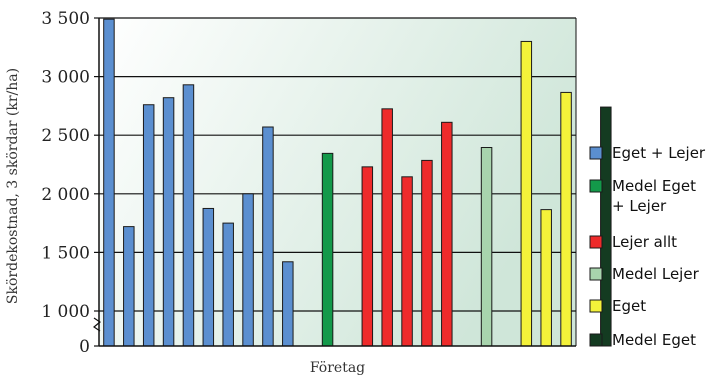 This screenshot has width=707, height=378. I want to click on y-tick-label: 1 000, so click(65, 312).